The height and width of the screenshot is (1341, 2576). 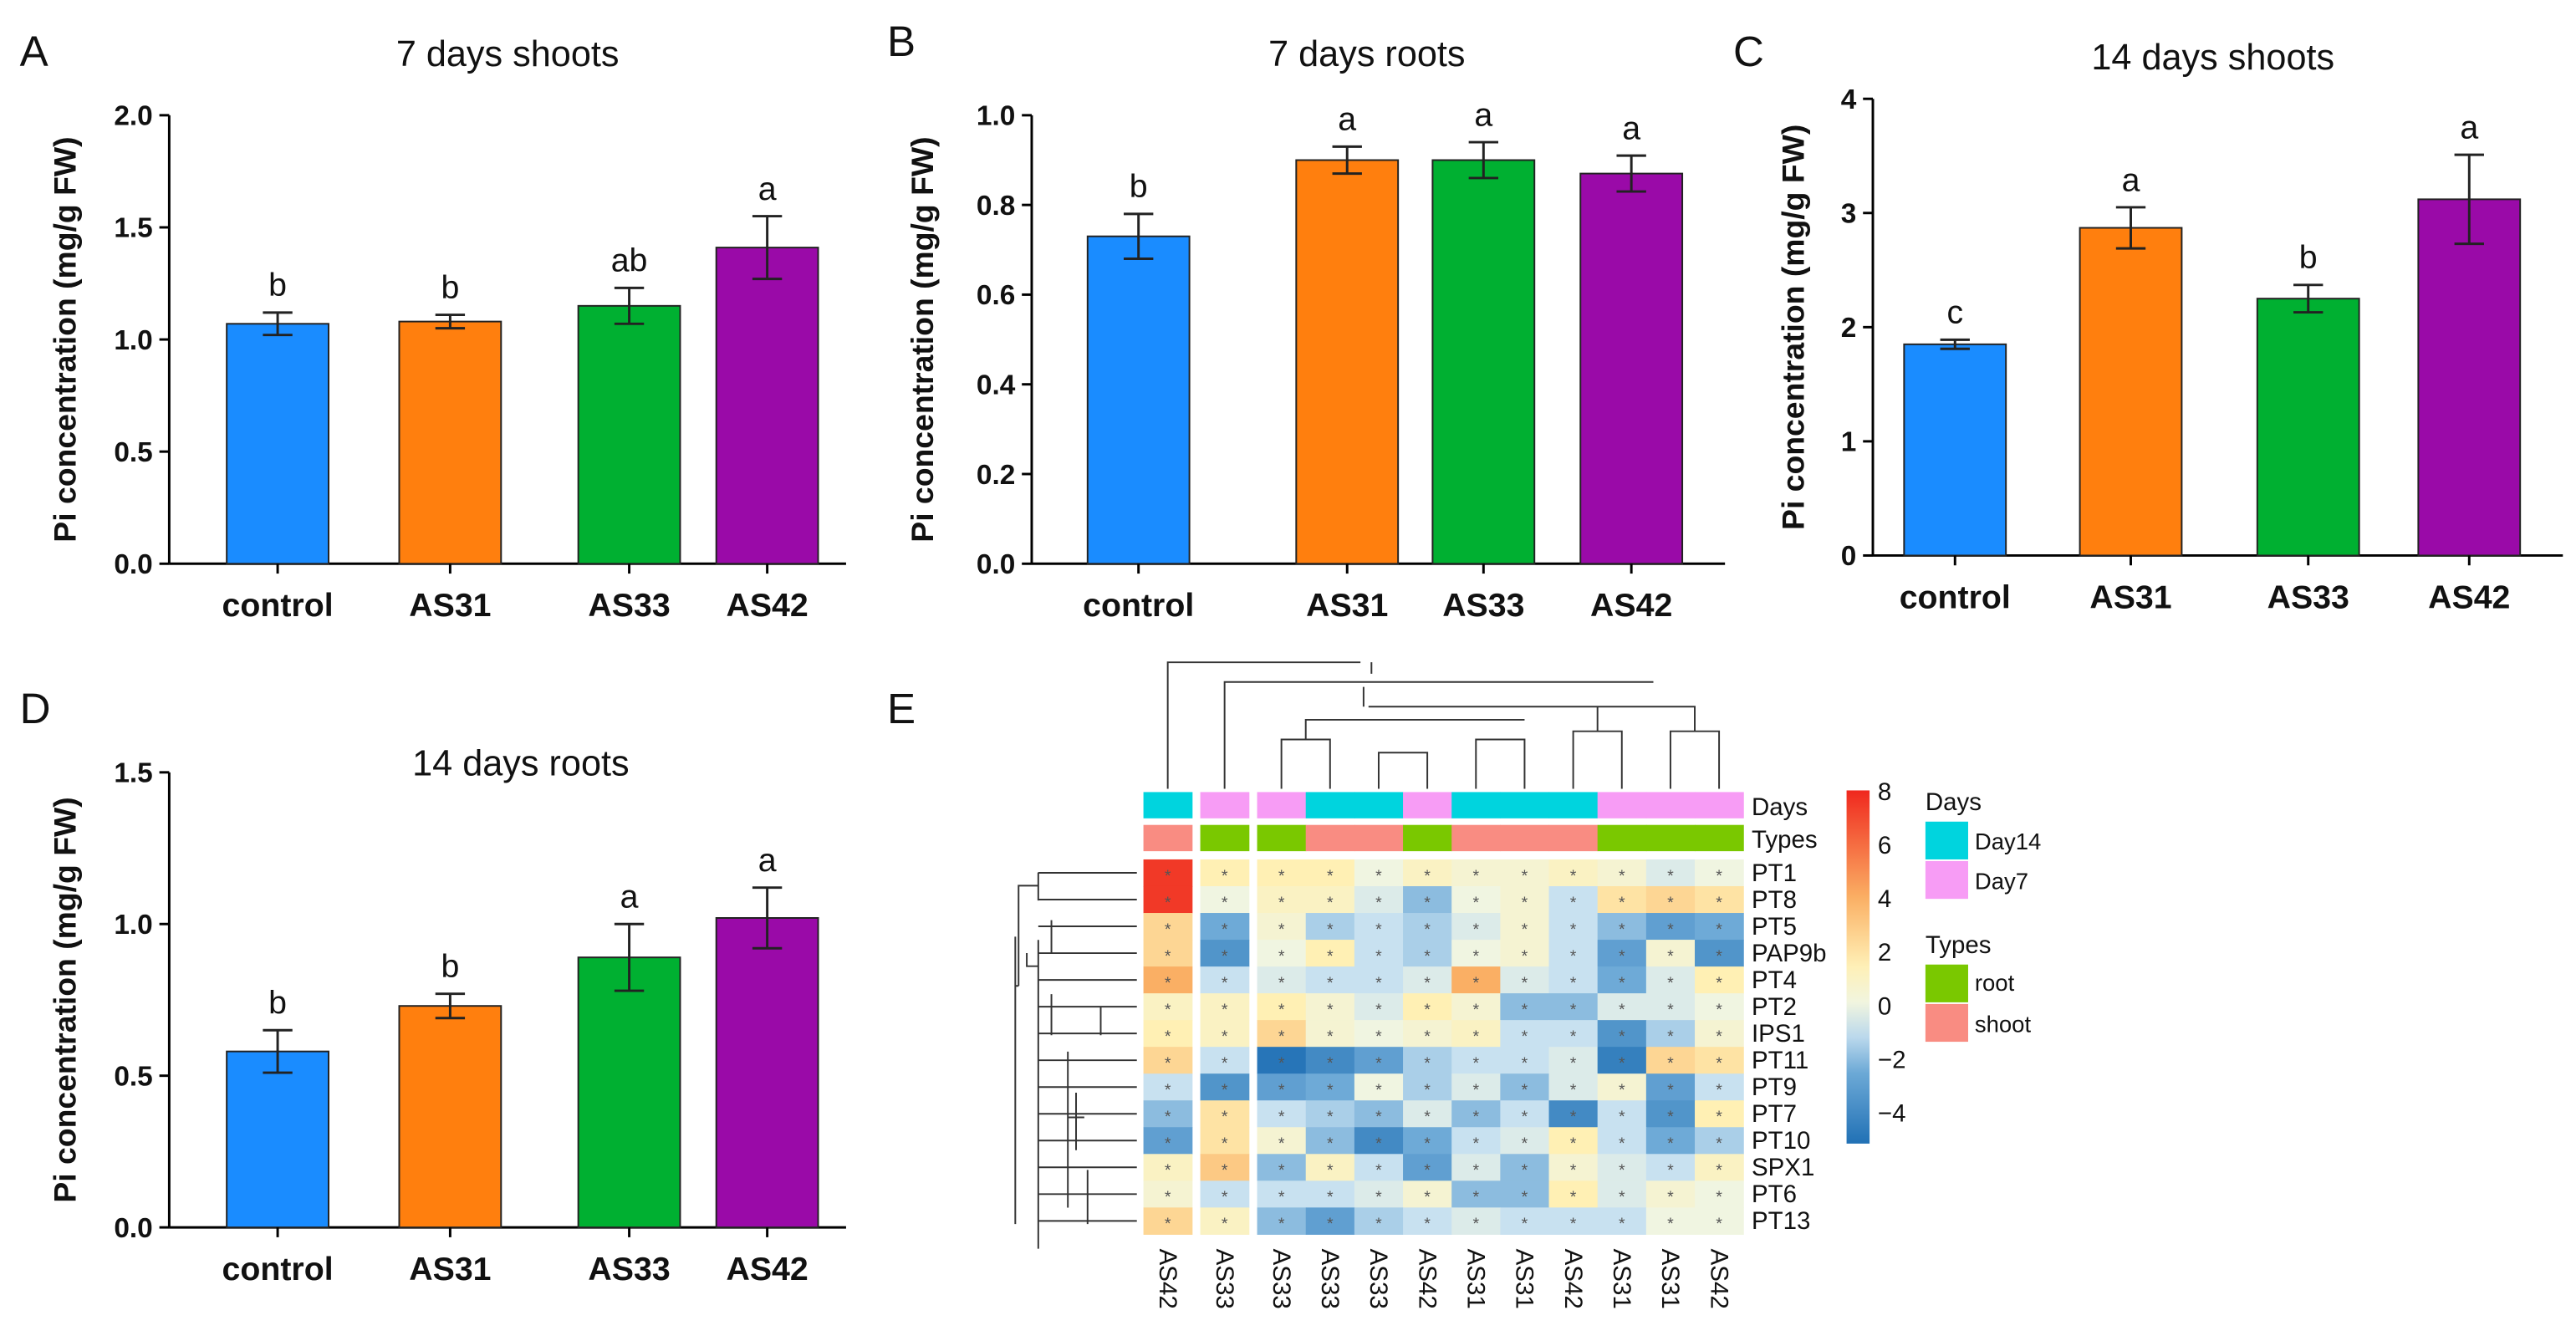 I want to click on y-tick-label: 0.8, so click(x=996, y=207).